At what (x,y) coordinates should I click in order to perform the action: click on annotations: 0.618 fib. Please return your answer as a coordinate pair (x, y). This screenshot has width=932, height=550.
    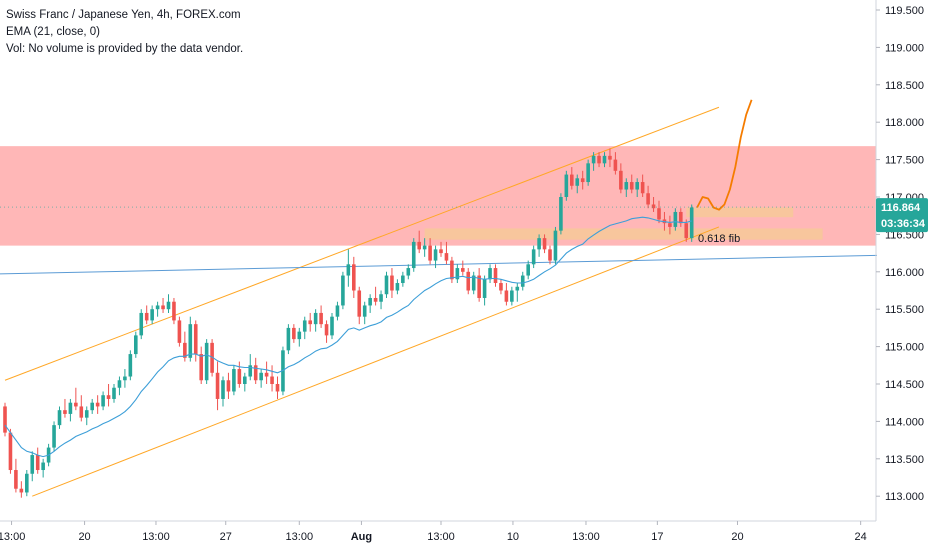
    Looking at the image, I should click on (719, 239).